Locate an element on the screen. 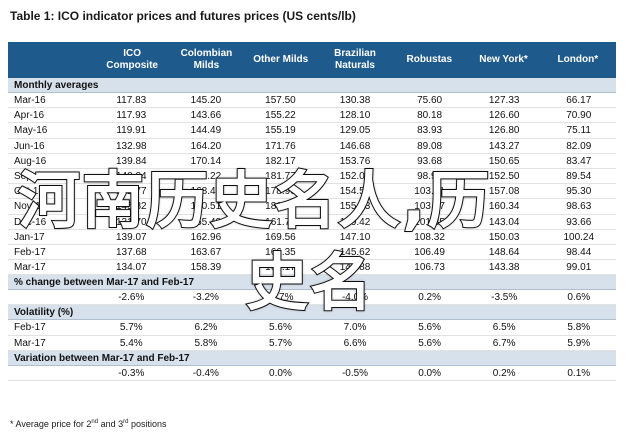 This screenshot has width=632, height=447. table-cell: 6.5% is located at coordinates (504, 328).